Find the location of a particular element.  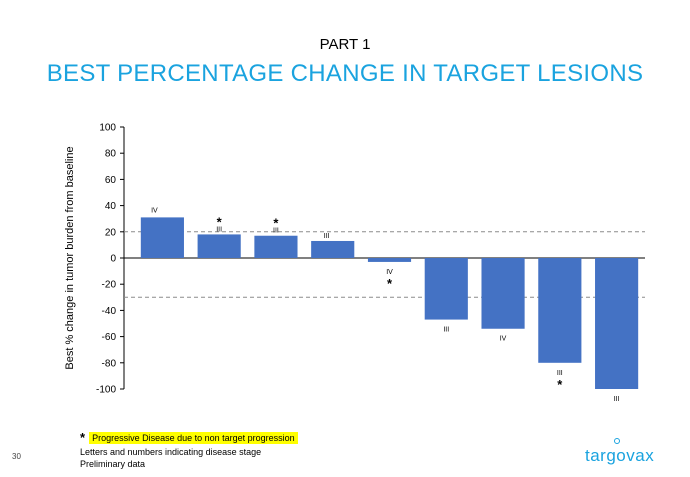

page-number: 30 is located at coordinates (16, 456).